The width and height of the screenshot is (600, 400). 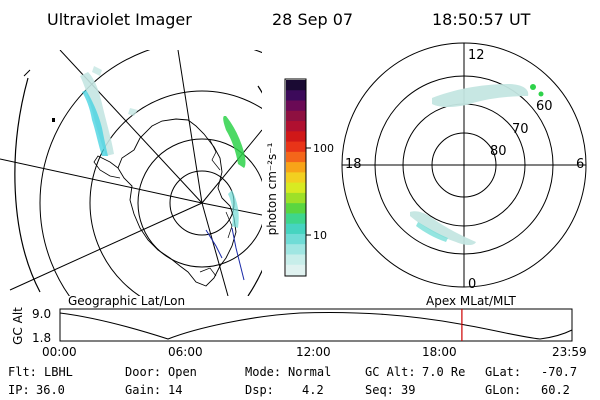 I want to click on mlat-label-80: 80, so click(x=498, y=151).